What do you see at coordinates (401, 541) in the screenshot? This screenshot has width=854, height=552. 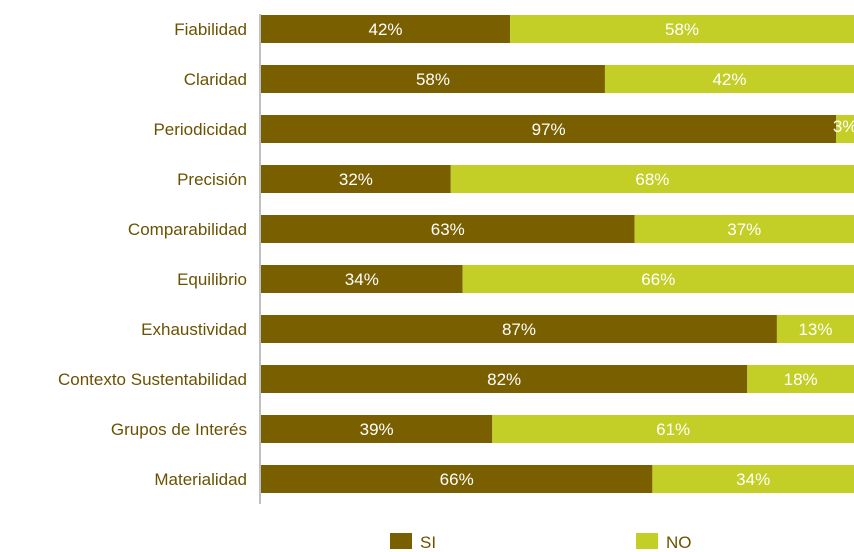 I see `legend-swatch-si` at bounding box center [401, 541].